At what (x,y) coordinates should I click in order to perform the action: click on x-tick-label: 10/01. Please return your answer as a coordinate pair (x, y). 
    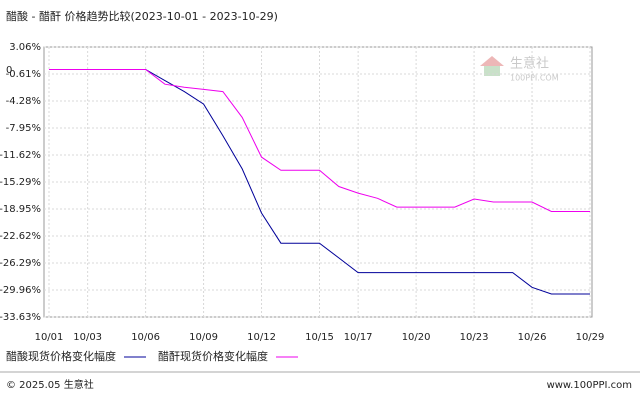
    Looking at the image, I should click on (49, 337).